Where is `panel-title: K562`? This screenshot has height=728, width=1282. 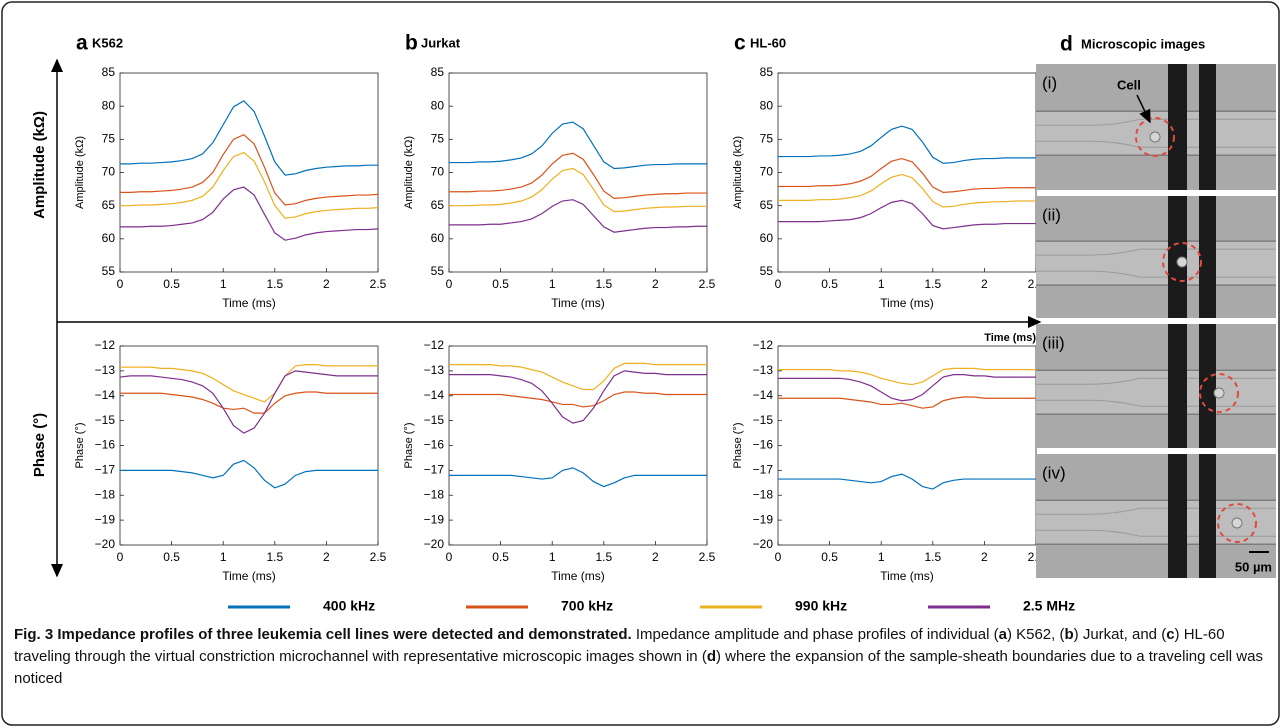 panel-title: K562 is located at coordinates (107, 42).